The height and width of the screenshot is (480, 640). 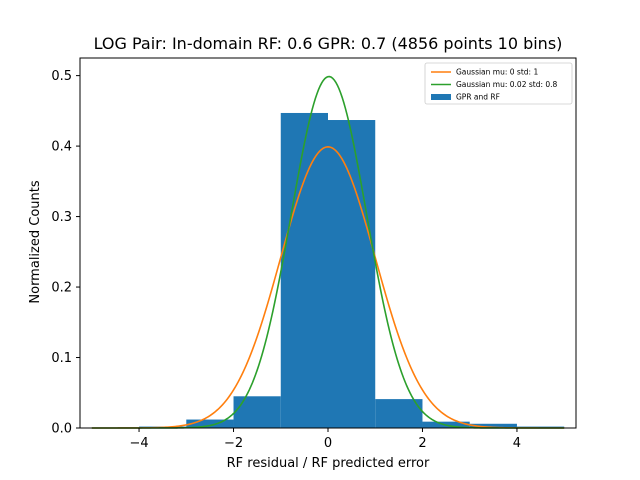 I want to click on legend-entry-label: Gaussian mu: 0.02 std: 0.8, so click(x=507, y=84).